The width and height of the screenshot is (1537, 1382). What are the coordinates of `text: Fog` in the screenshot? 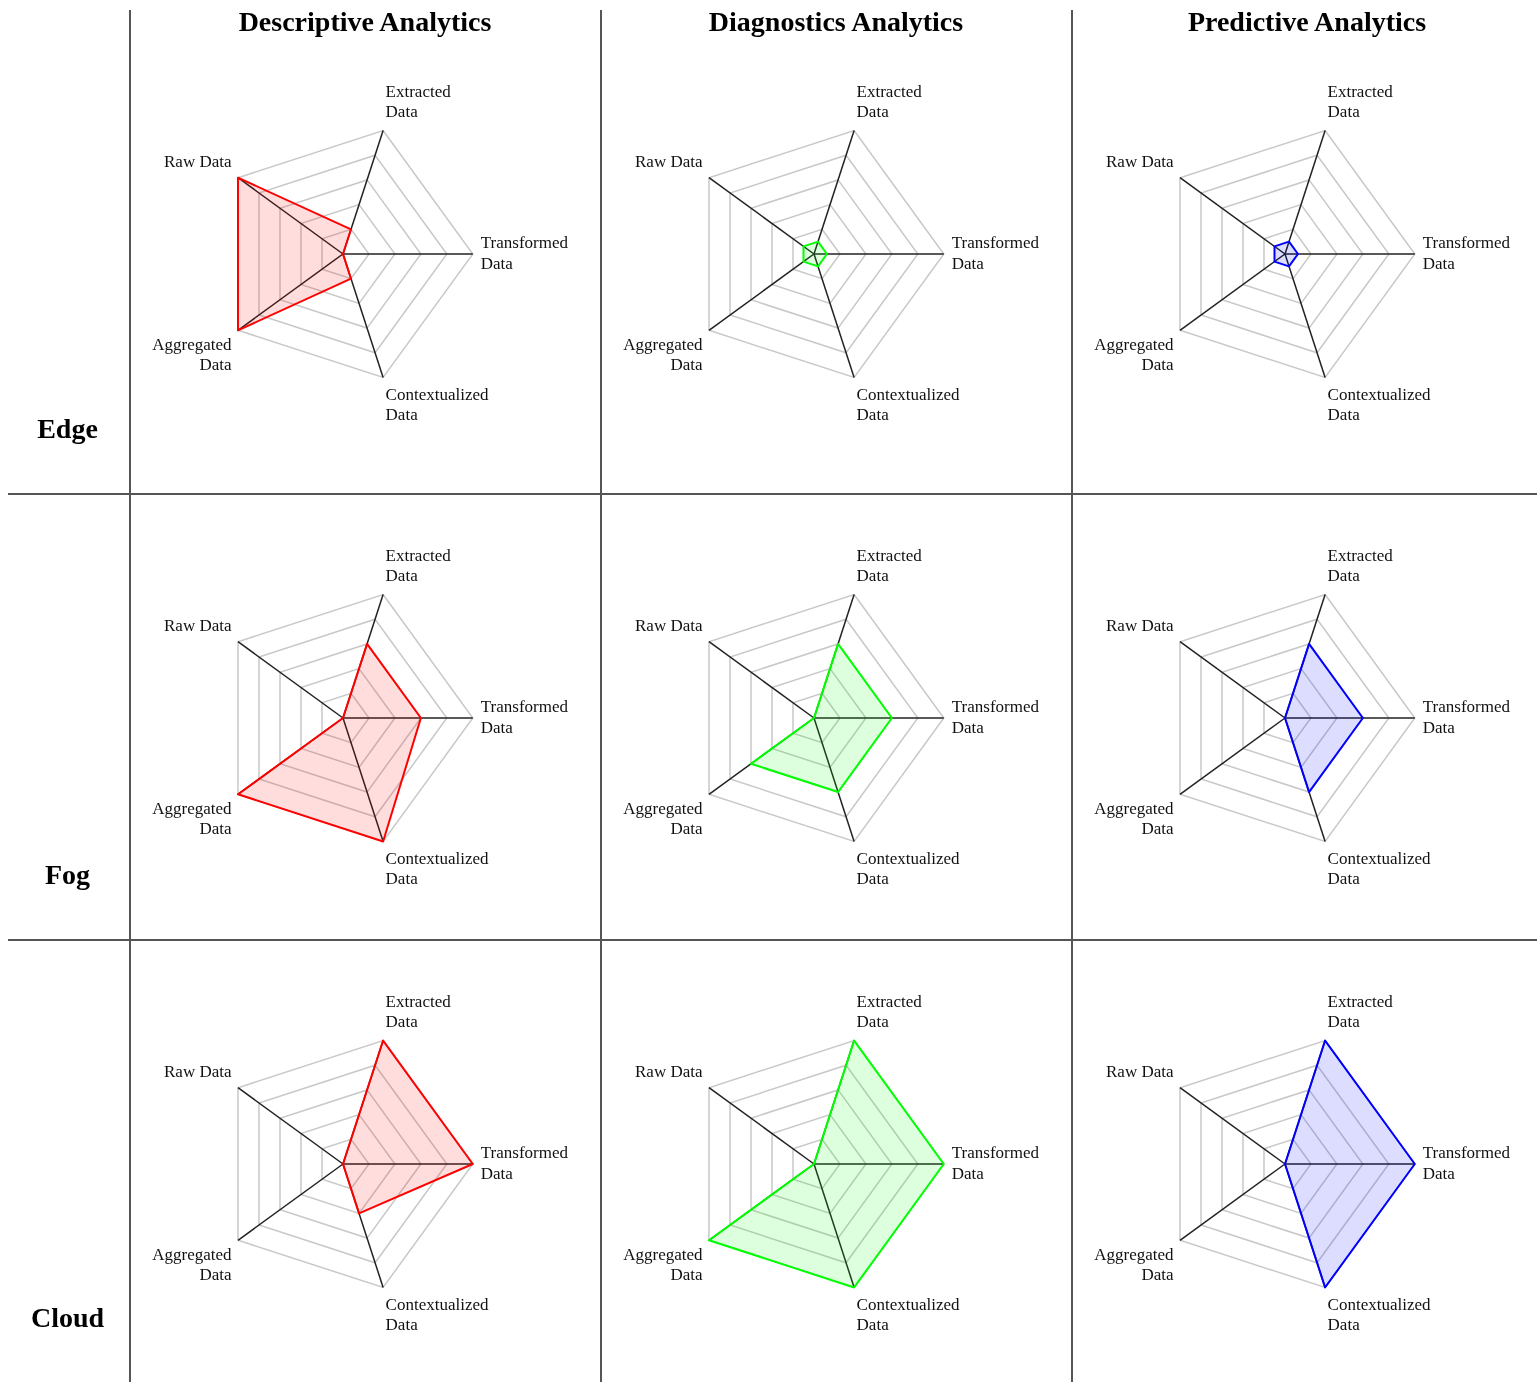 It's located at (67, 875).